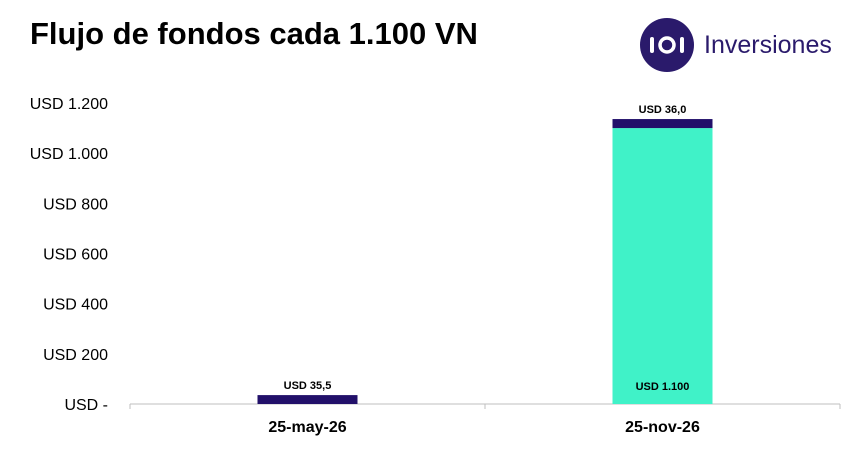  I want to click on y-tick-label: USD 200, so click(75, 355).